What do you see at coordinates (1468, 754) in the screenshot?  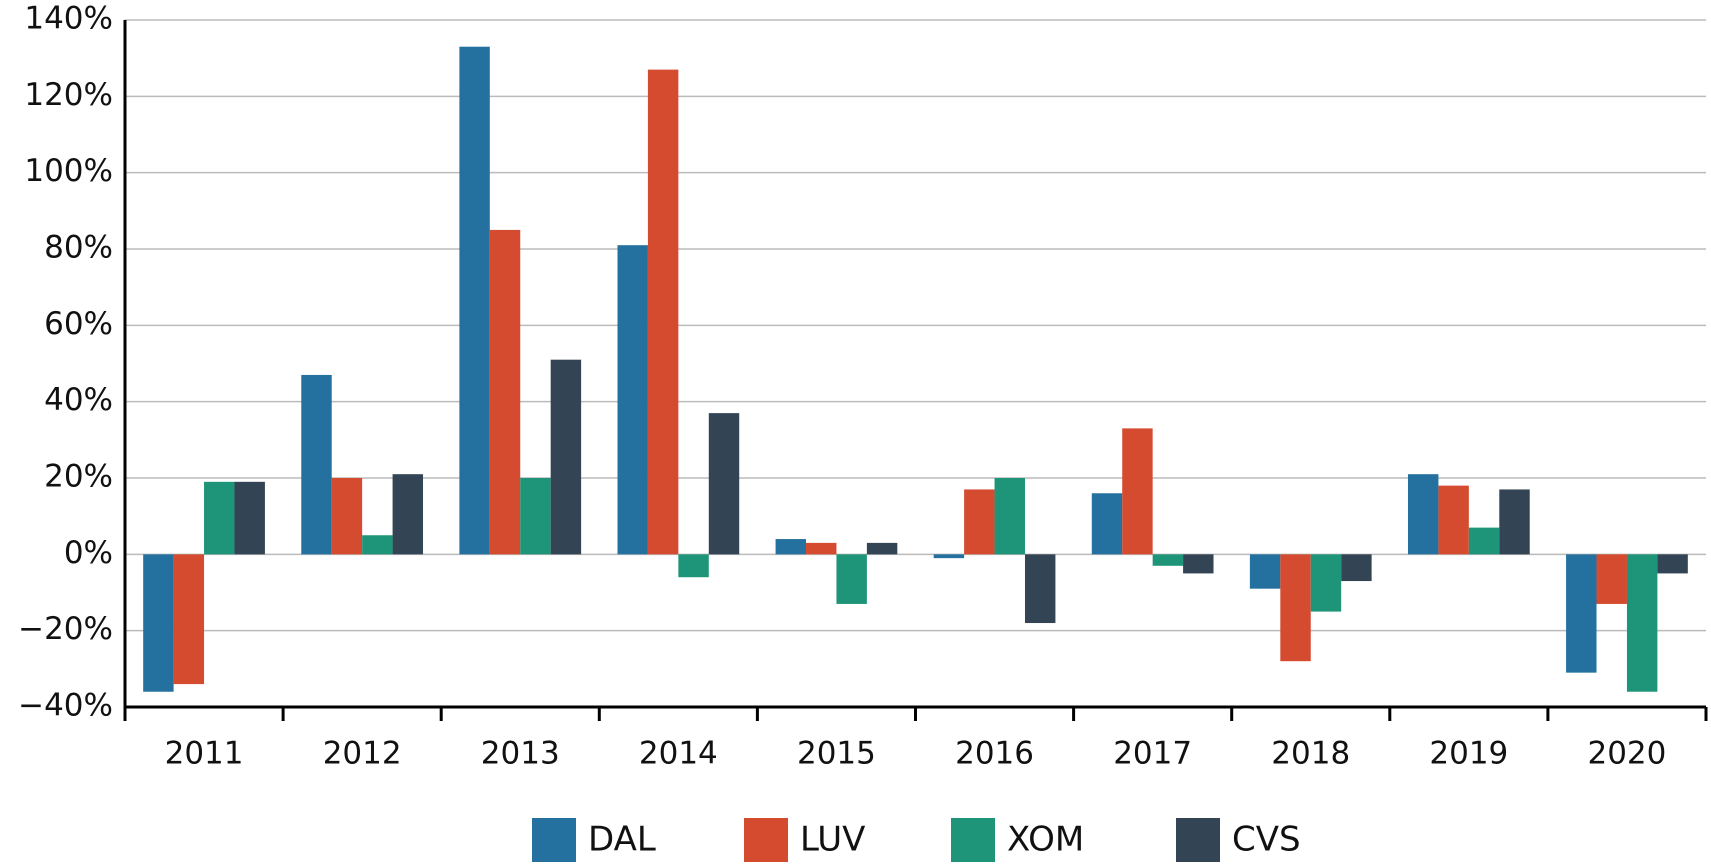 I see `x-tick-label: 2019` at bounding box center [1468, 754].